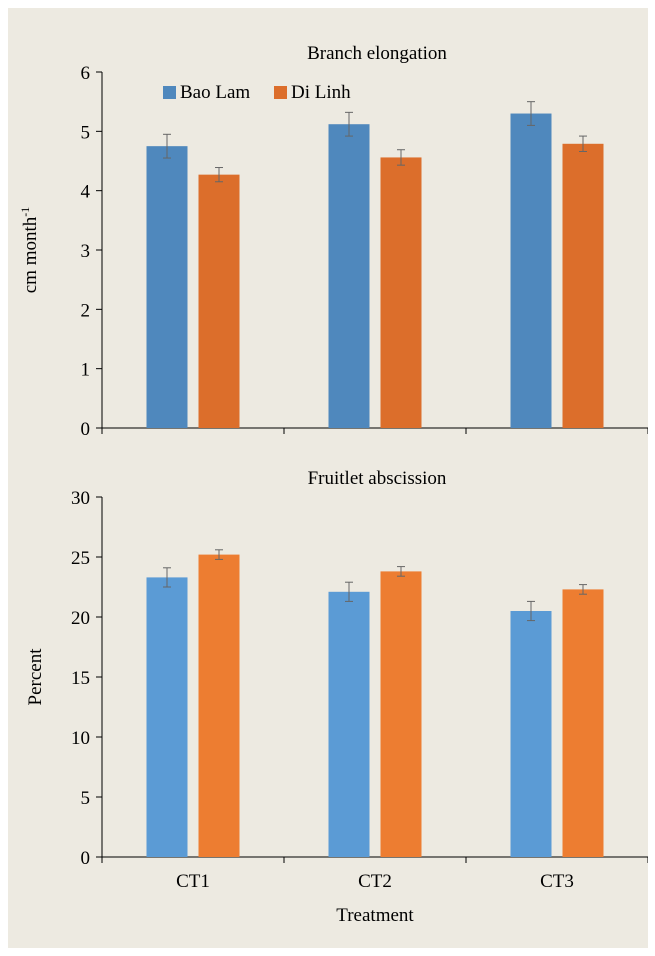  Describe the element at coordinates (80, 678) in the screenshot. I see `y-tick-label: 15` at that location.